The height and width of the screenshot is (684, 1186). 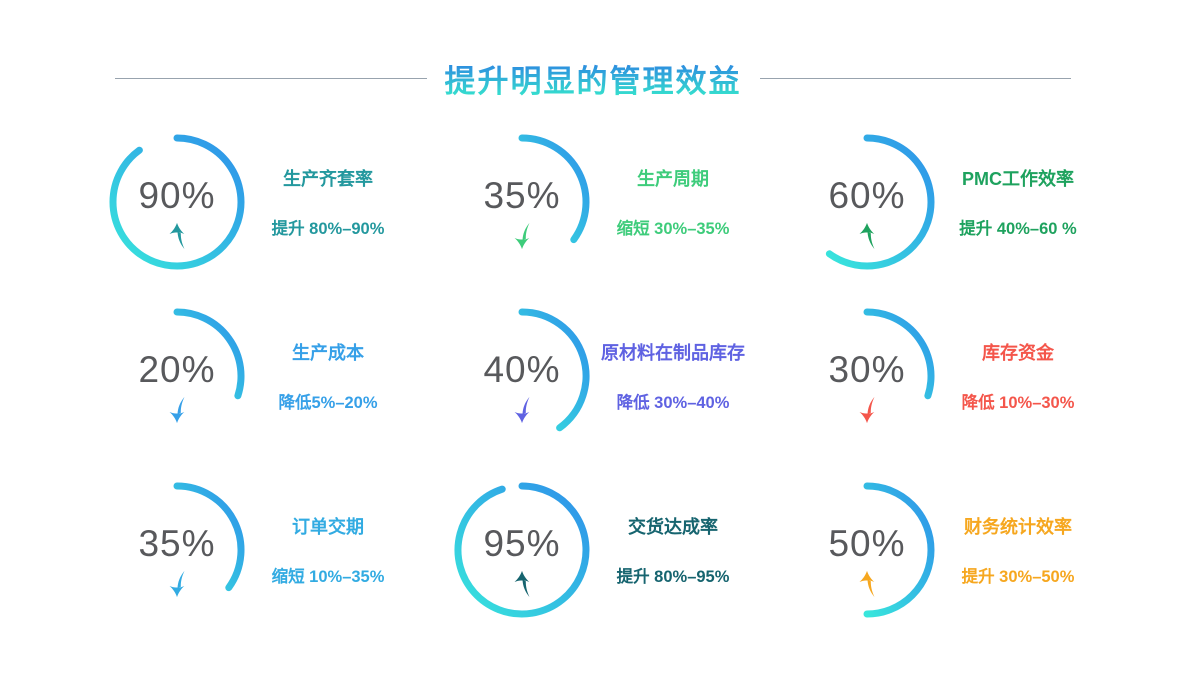 I want to click on gauge-ring: 95%, so click(x=522, y=550).